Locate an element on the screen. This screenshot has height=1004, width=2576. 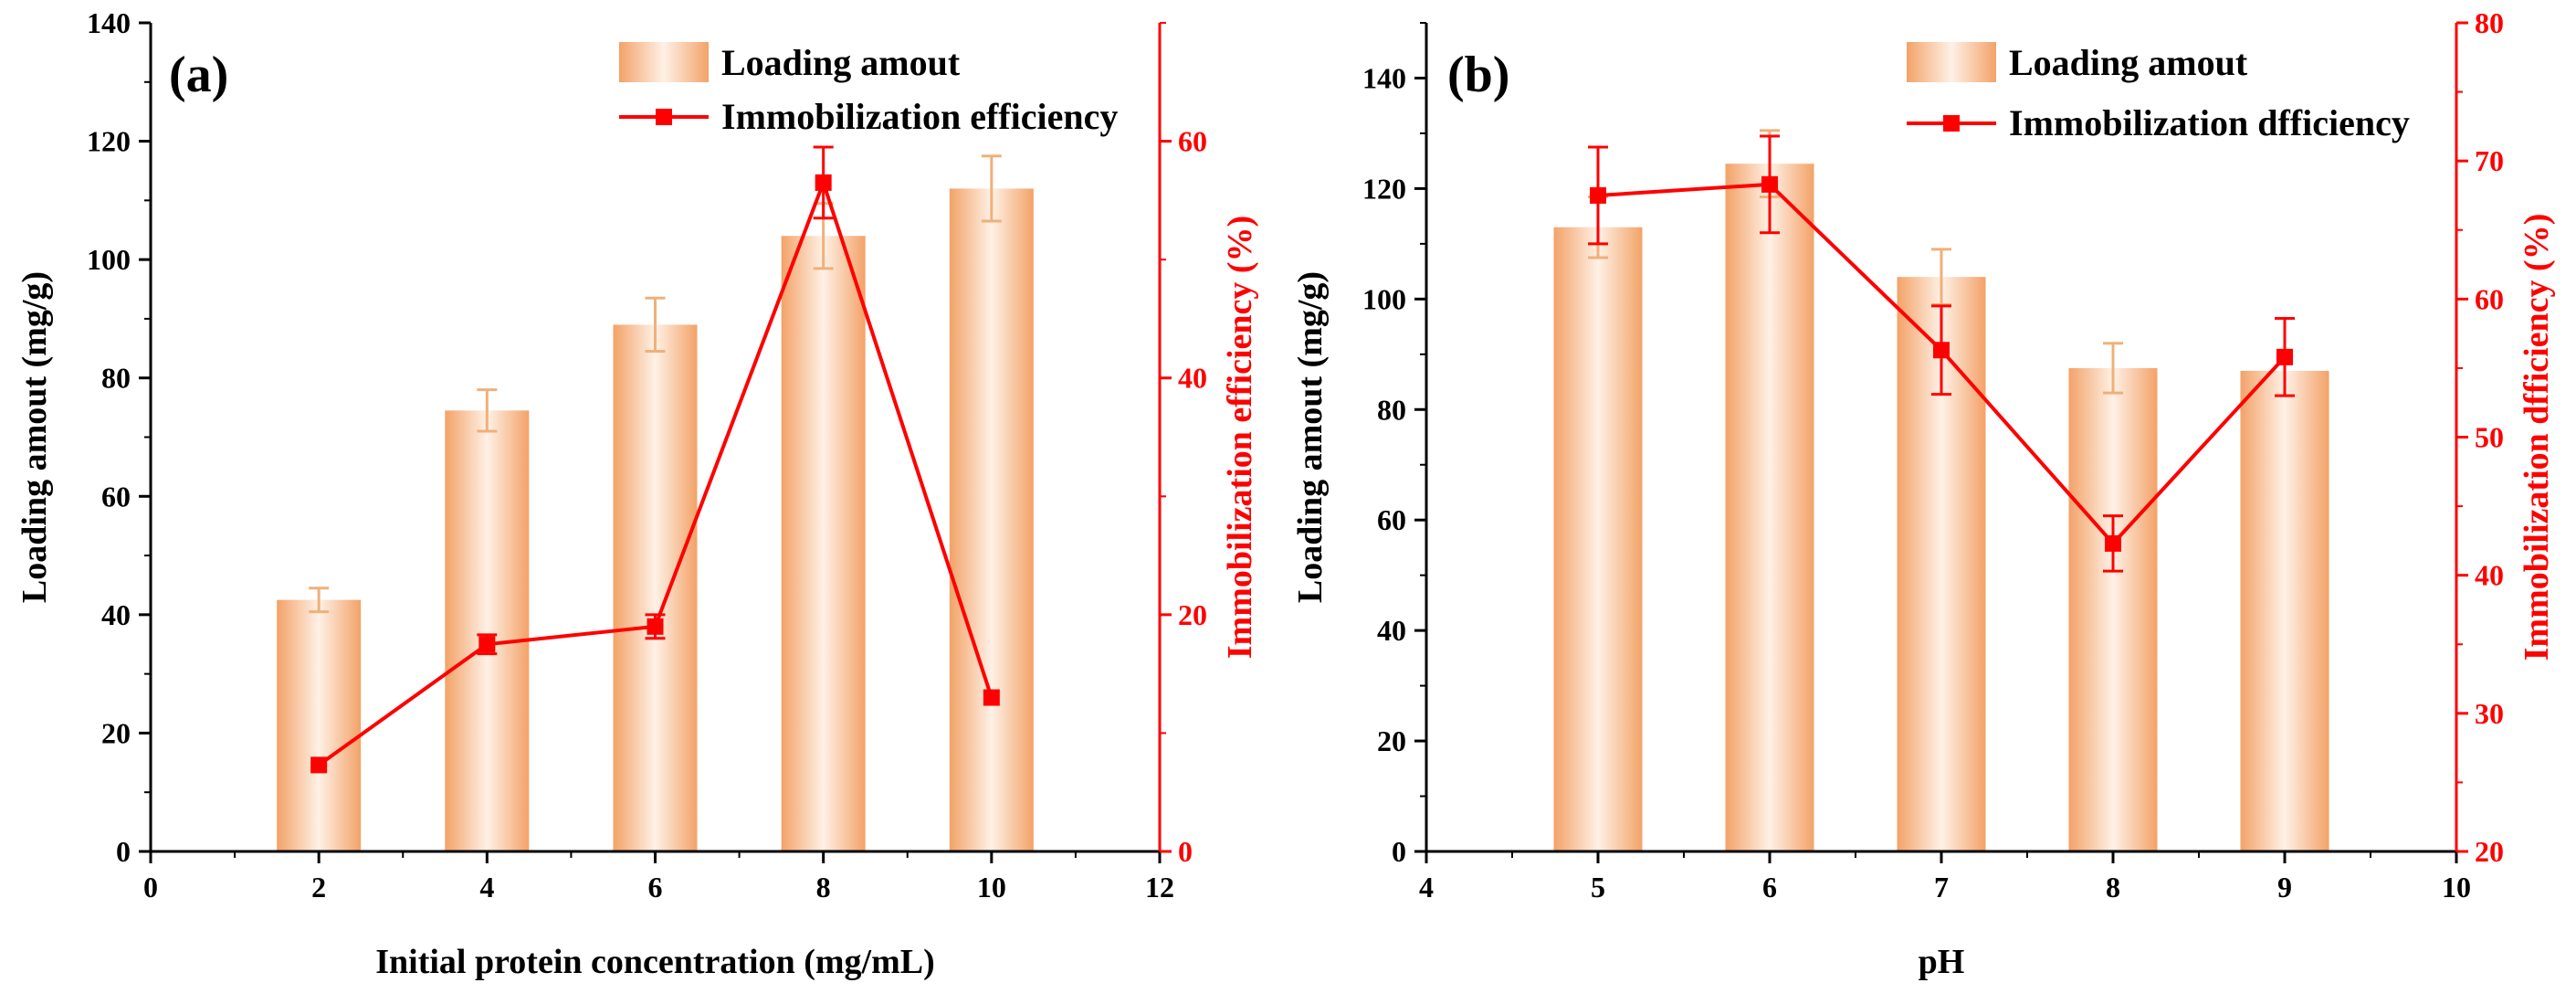
y2-tick-label: 50 is located at coordinates (2489, 437).